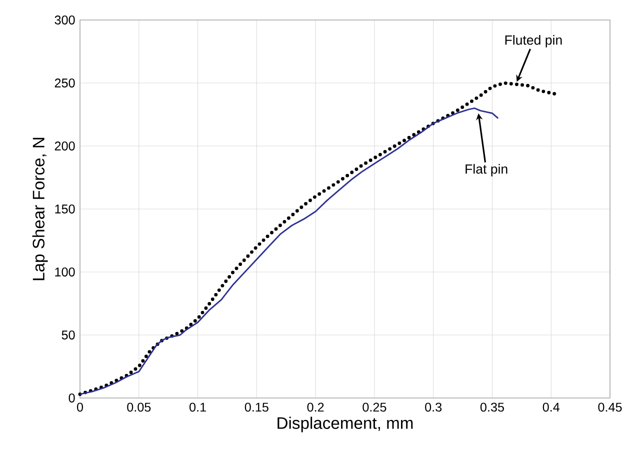  Describe the element at coordinates (315, 407) in the screenshot. I see `x-tick-label: 0.2` at that location.